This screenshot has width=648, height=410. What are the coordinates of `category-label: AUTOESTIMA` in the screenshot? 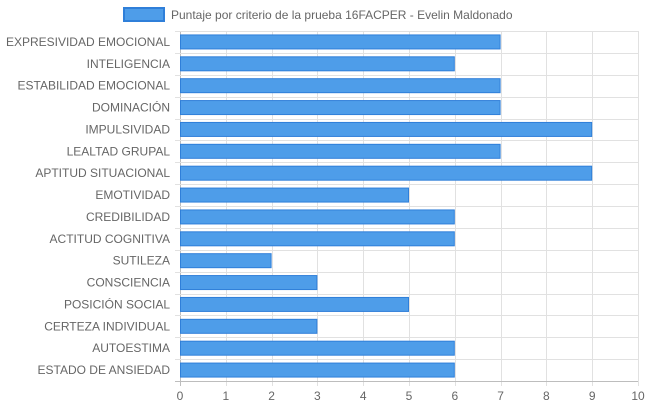 It's located at (131, 348).